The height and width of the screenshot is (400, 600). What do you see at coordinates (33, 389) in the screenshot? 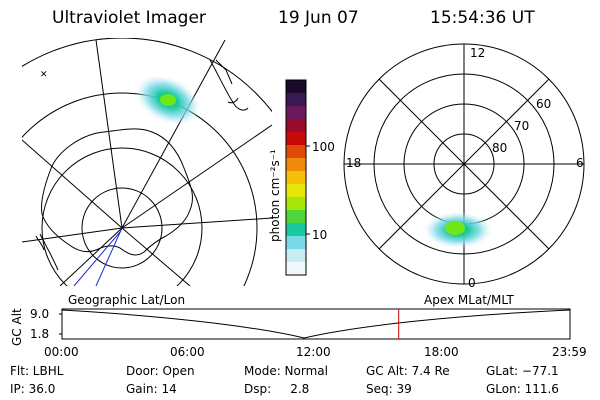
I see `status-ip: IP: 36.0` at bounding box center [33, 389].